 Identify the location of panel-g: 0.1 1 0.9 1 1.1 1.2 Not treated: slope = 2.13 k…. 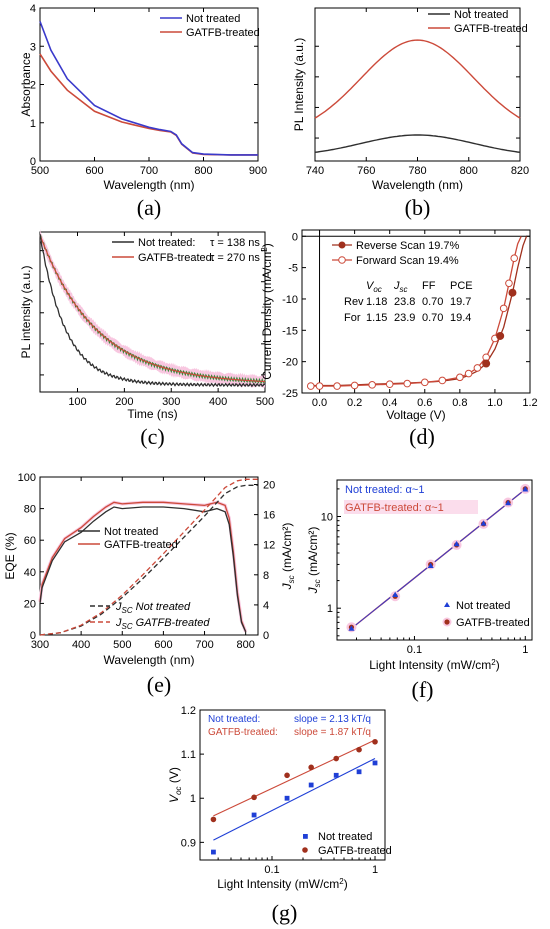
(279, 815).